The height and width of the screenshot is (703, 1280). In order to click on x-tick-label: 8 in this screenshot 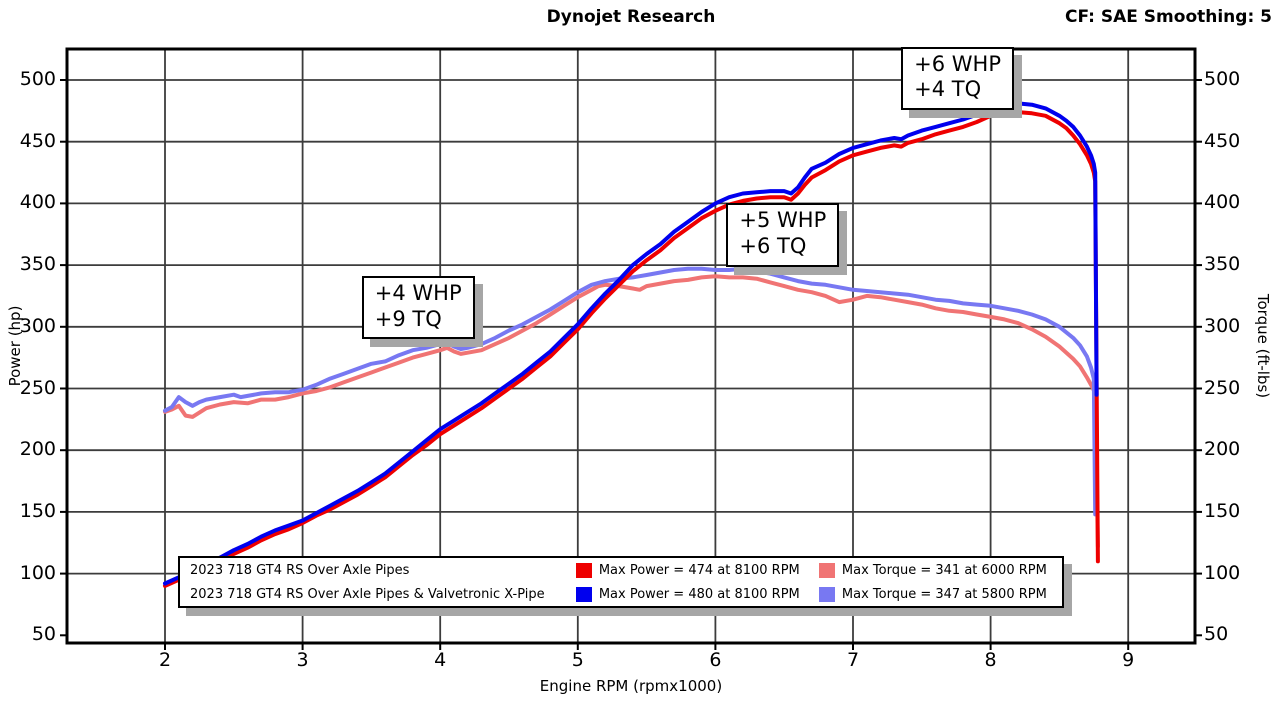, I will do `click(990, 660)`.